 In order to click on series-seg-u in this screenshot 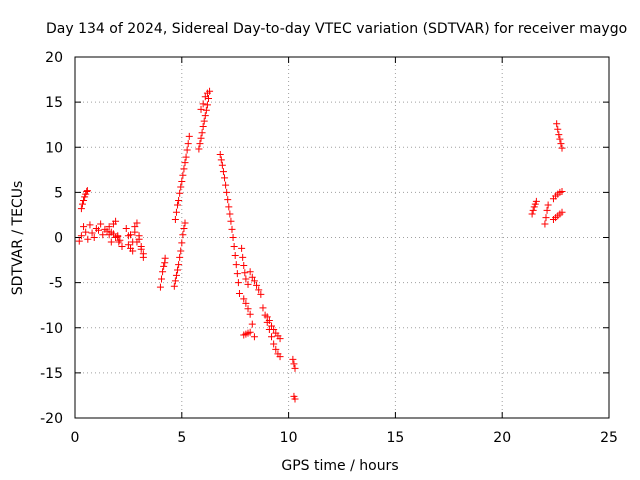, I will do `click(546, 214)`.